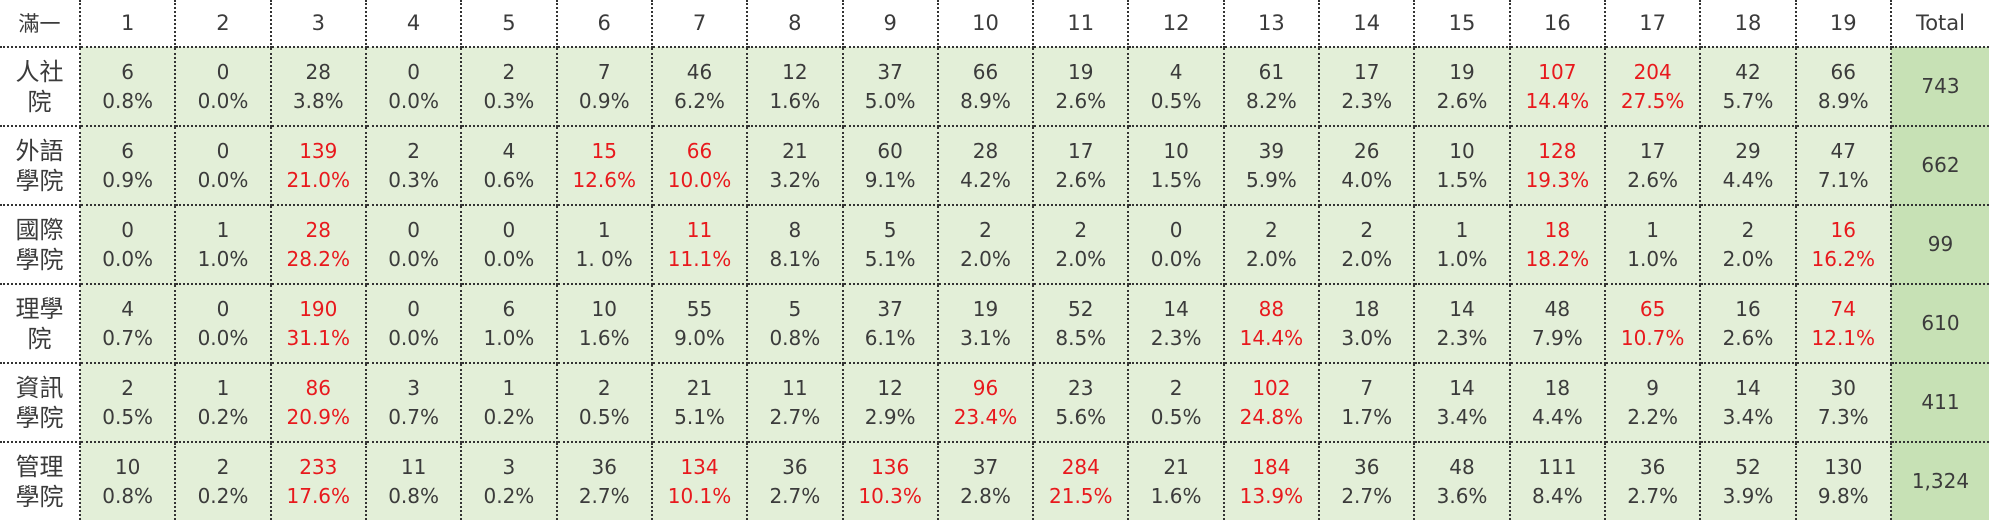 Image resolution: width=1989 pixels, height=523 pixels. I want to click on cell-count: 134, so click(699, 466).